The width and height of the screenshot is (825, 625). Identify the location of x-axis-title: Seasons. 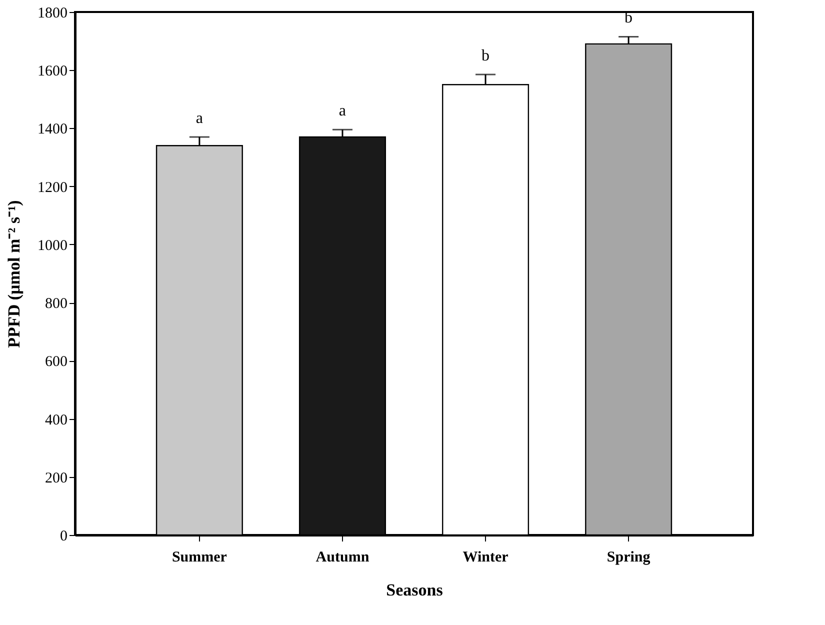
(415, 590).